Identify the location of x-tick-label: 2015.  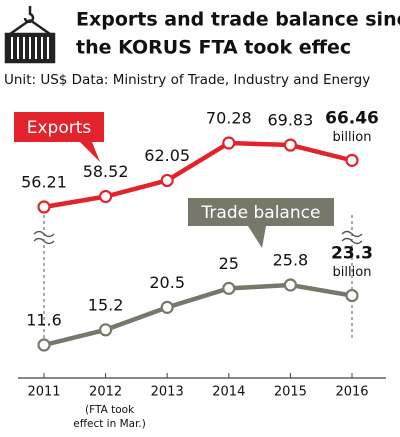
(290, 392).